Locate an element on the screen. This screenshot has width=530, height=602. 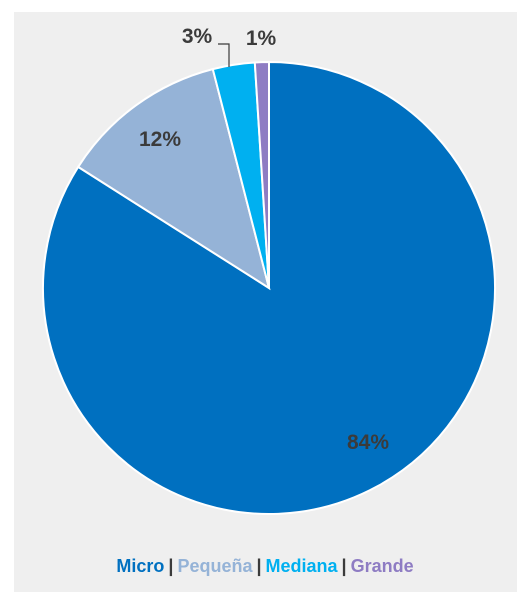
leader-lines is located at coordinates (224, 55).